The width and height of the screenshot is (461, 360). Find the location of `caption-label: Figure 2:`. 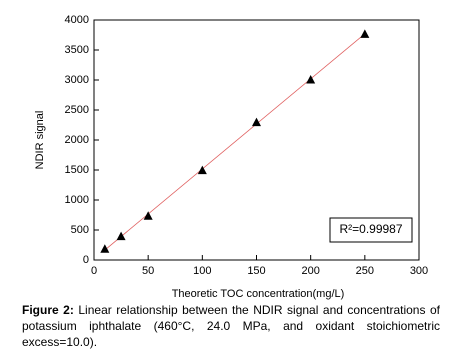

caption-label: Figure 2: is located at coordinates (48, 310).